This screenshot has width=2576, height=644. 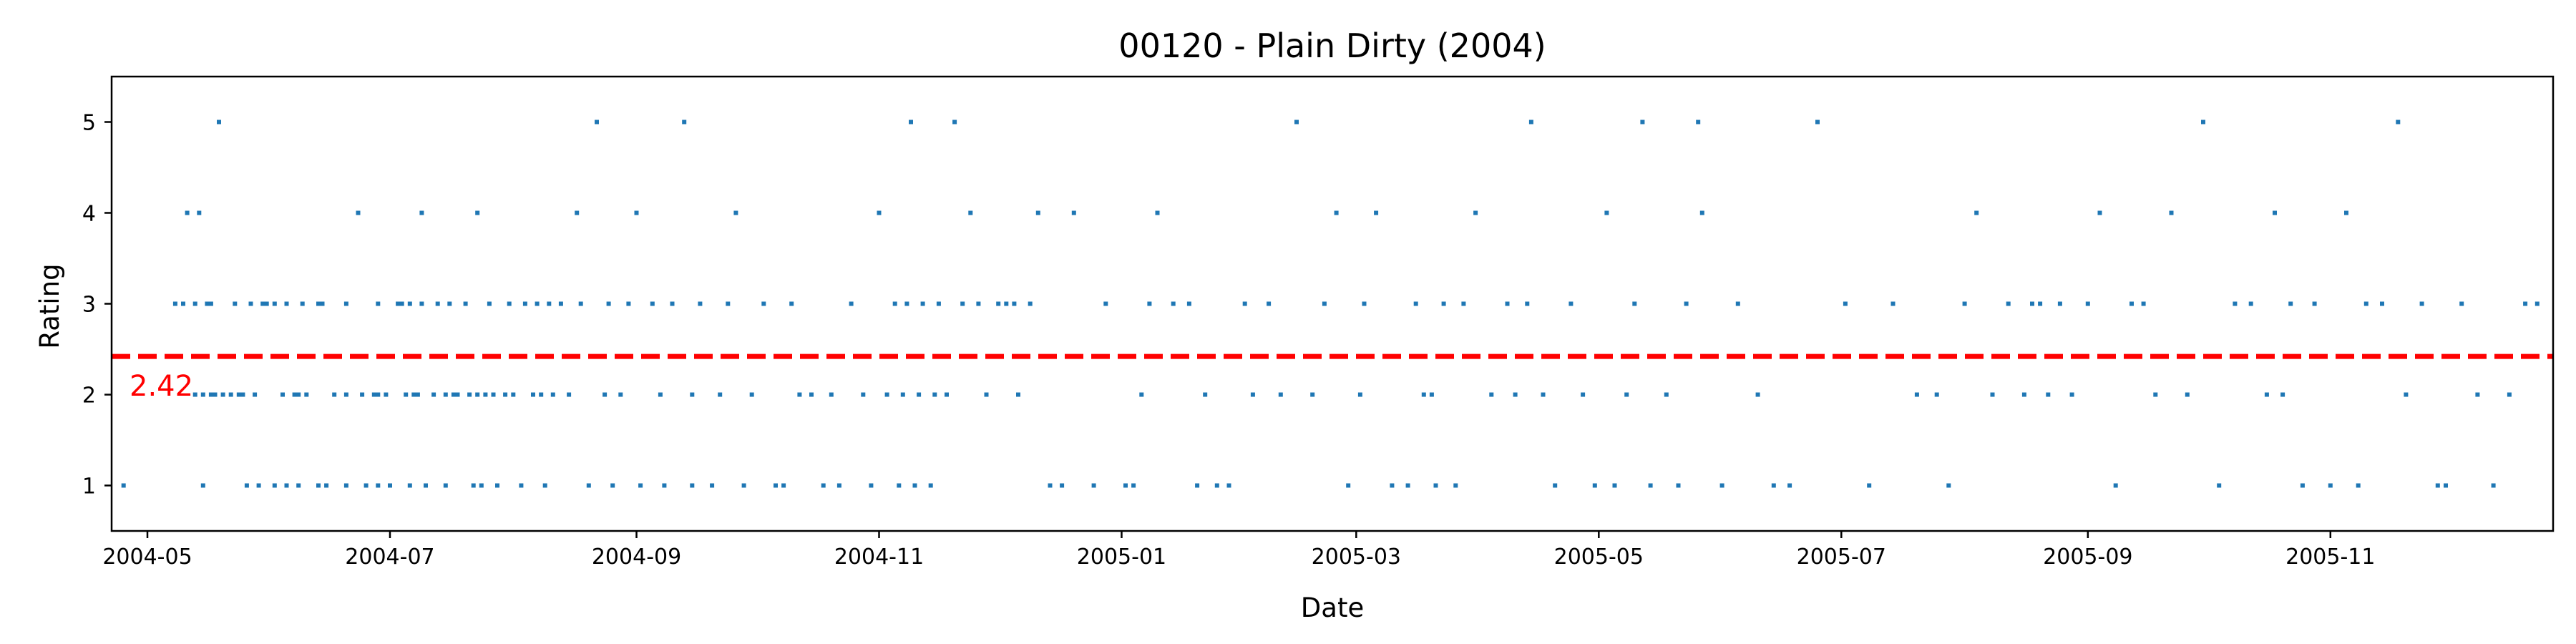 What do you see at coordinates (1121, 557) in the screenshot?
I see `x-tick-label: 2005-01` at bounding box center [1121, 557].